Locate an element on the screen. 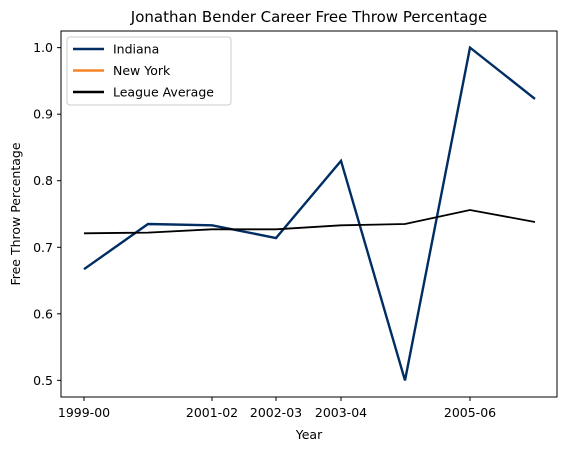 The width and height of the screenshot is (570, 453). y-tick-label: 0.7 is located at coordinates (43, 247).